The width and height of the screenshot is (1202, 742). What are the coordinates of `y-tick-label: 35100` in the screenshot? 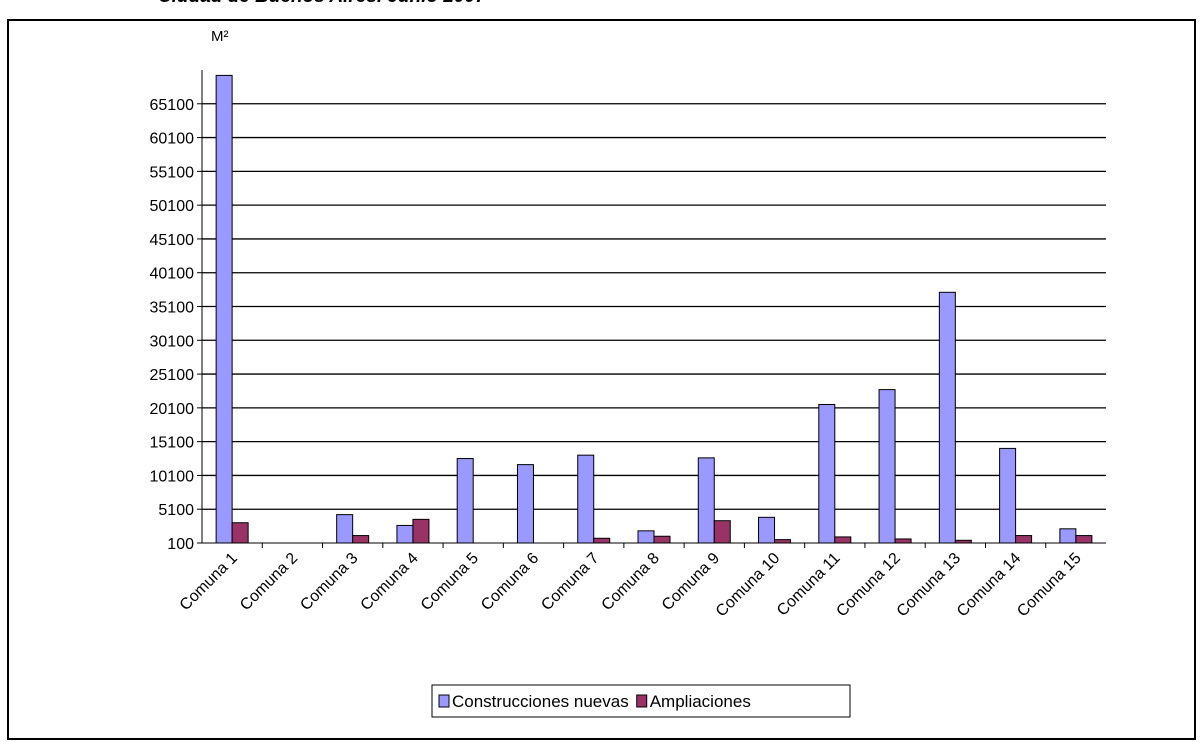 It's located at (172, 308).